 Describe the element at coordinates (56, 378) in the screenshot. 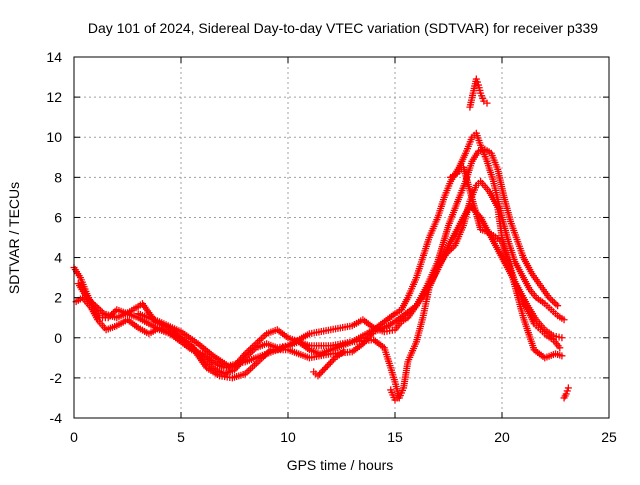

I see `y-tick-label: -2` at that location.